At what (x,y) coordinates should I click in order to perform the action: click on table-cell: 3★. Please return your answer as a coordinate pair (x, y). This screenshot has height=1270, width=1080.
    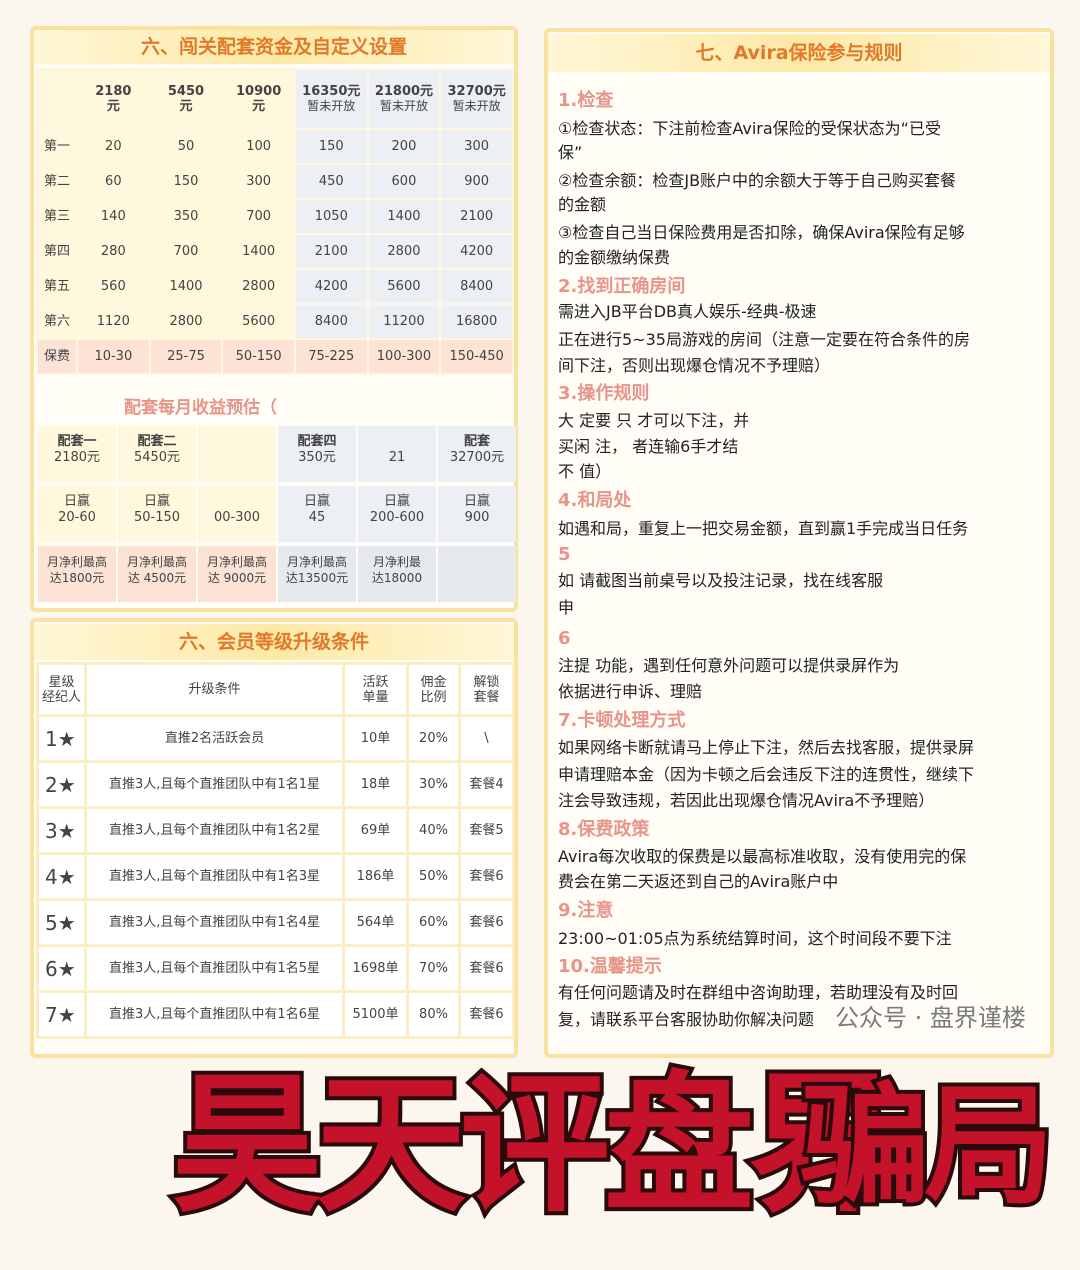
    Looking at the image, I should click on (61, 830).